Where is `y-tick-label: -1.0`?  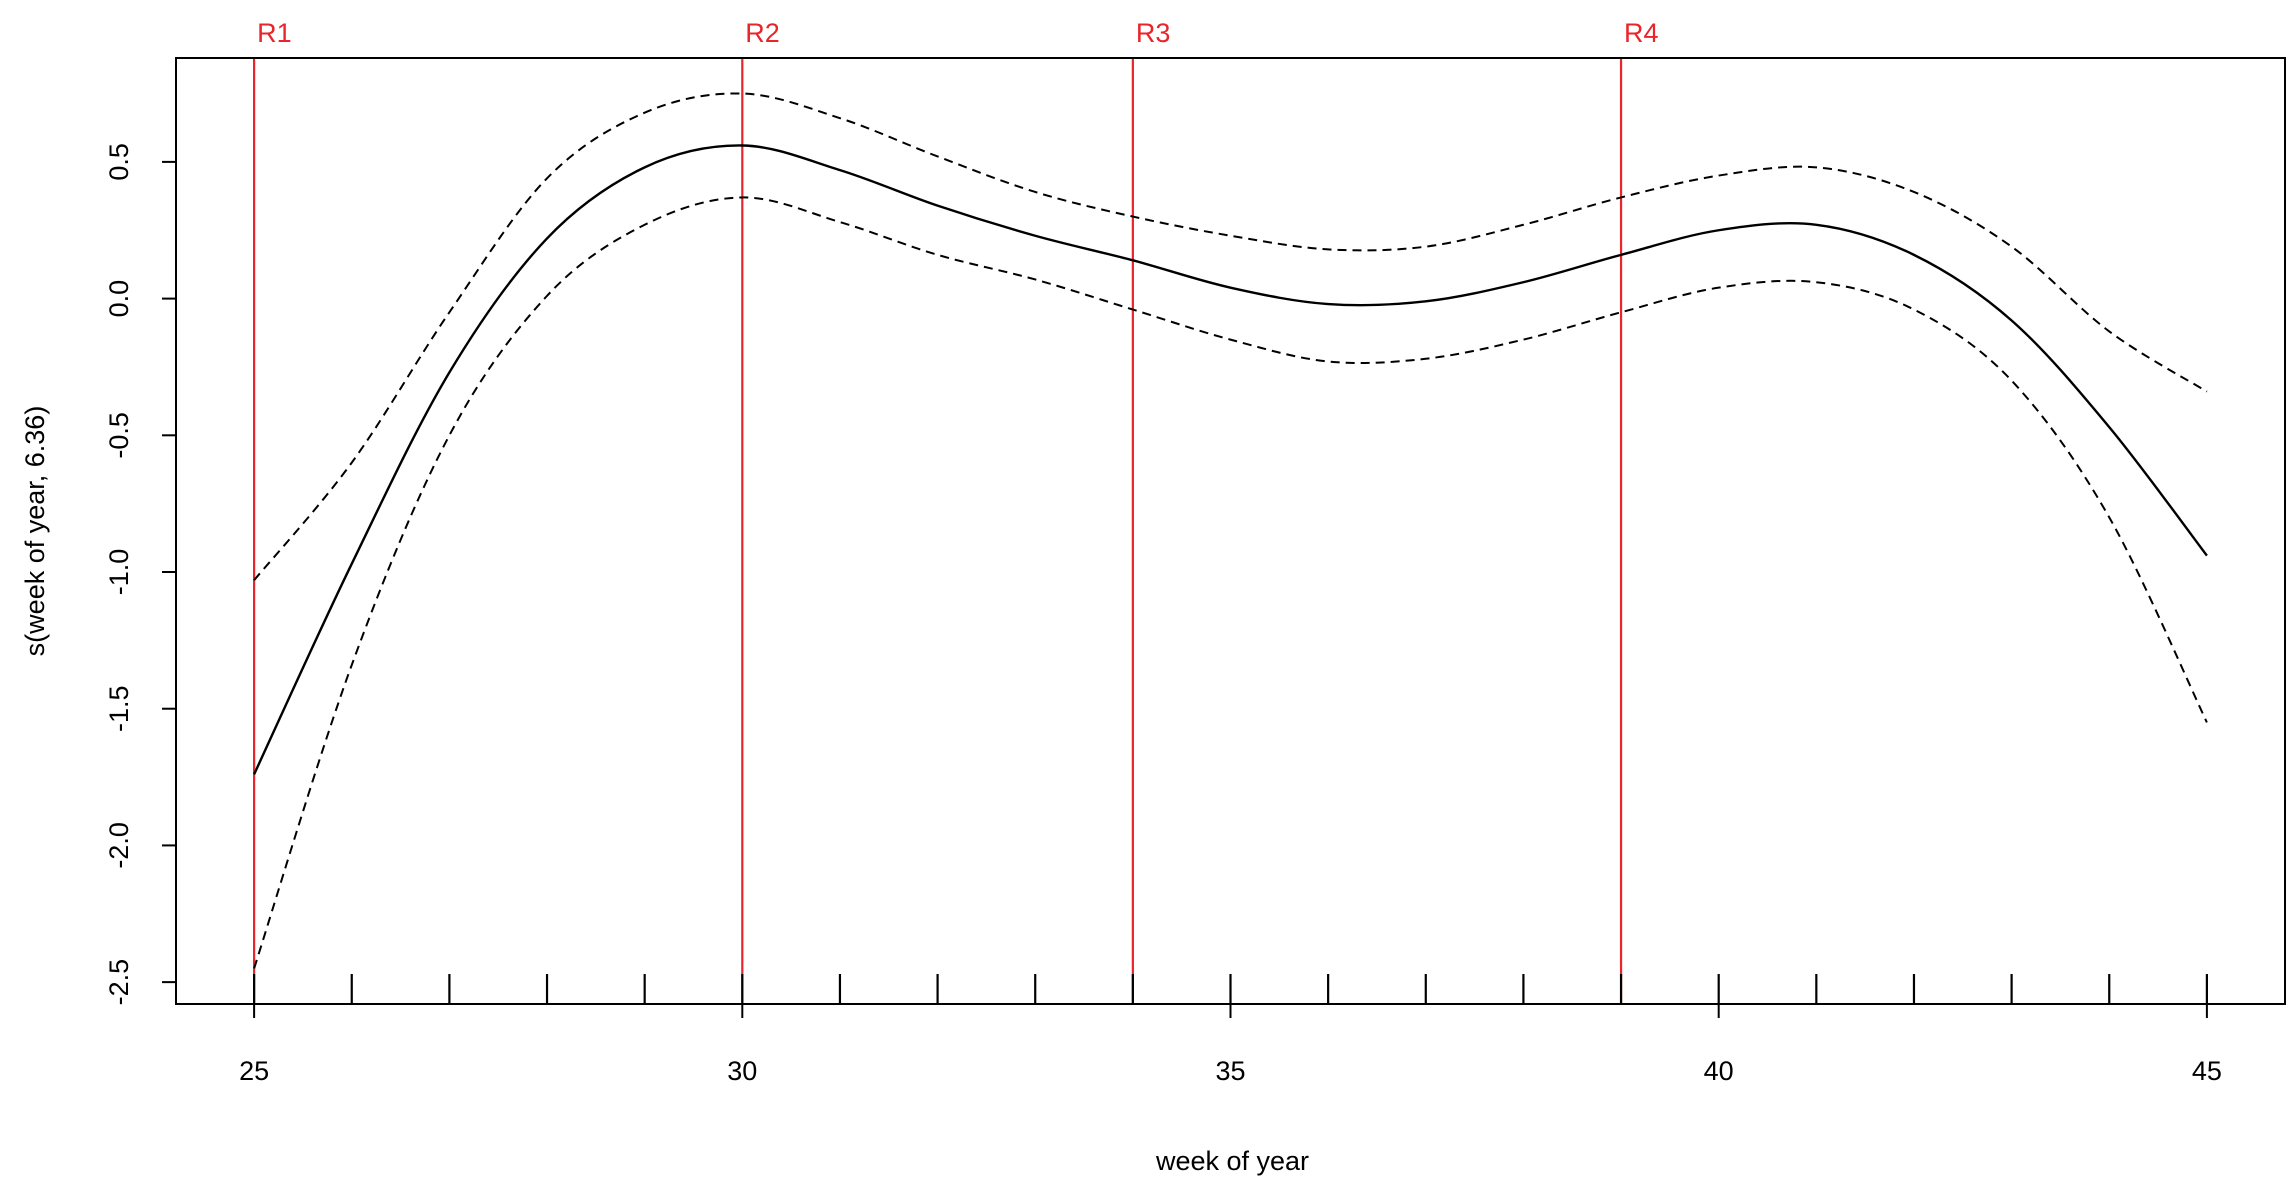 y-tick-label: -1.0 is located at coordinates (119, 572).